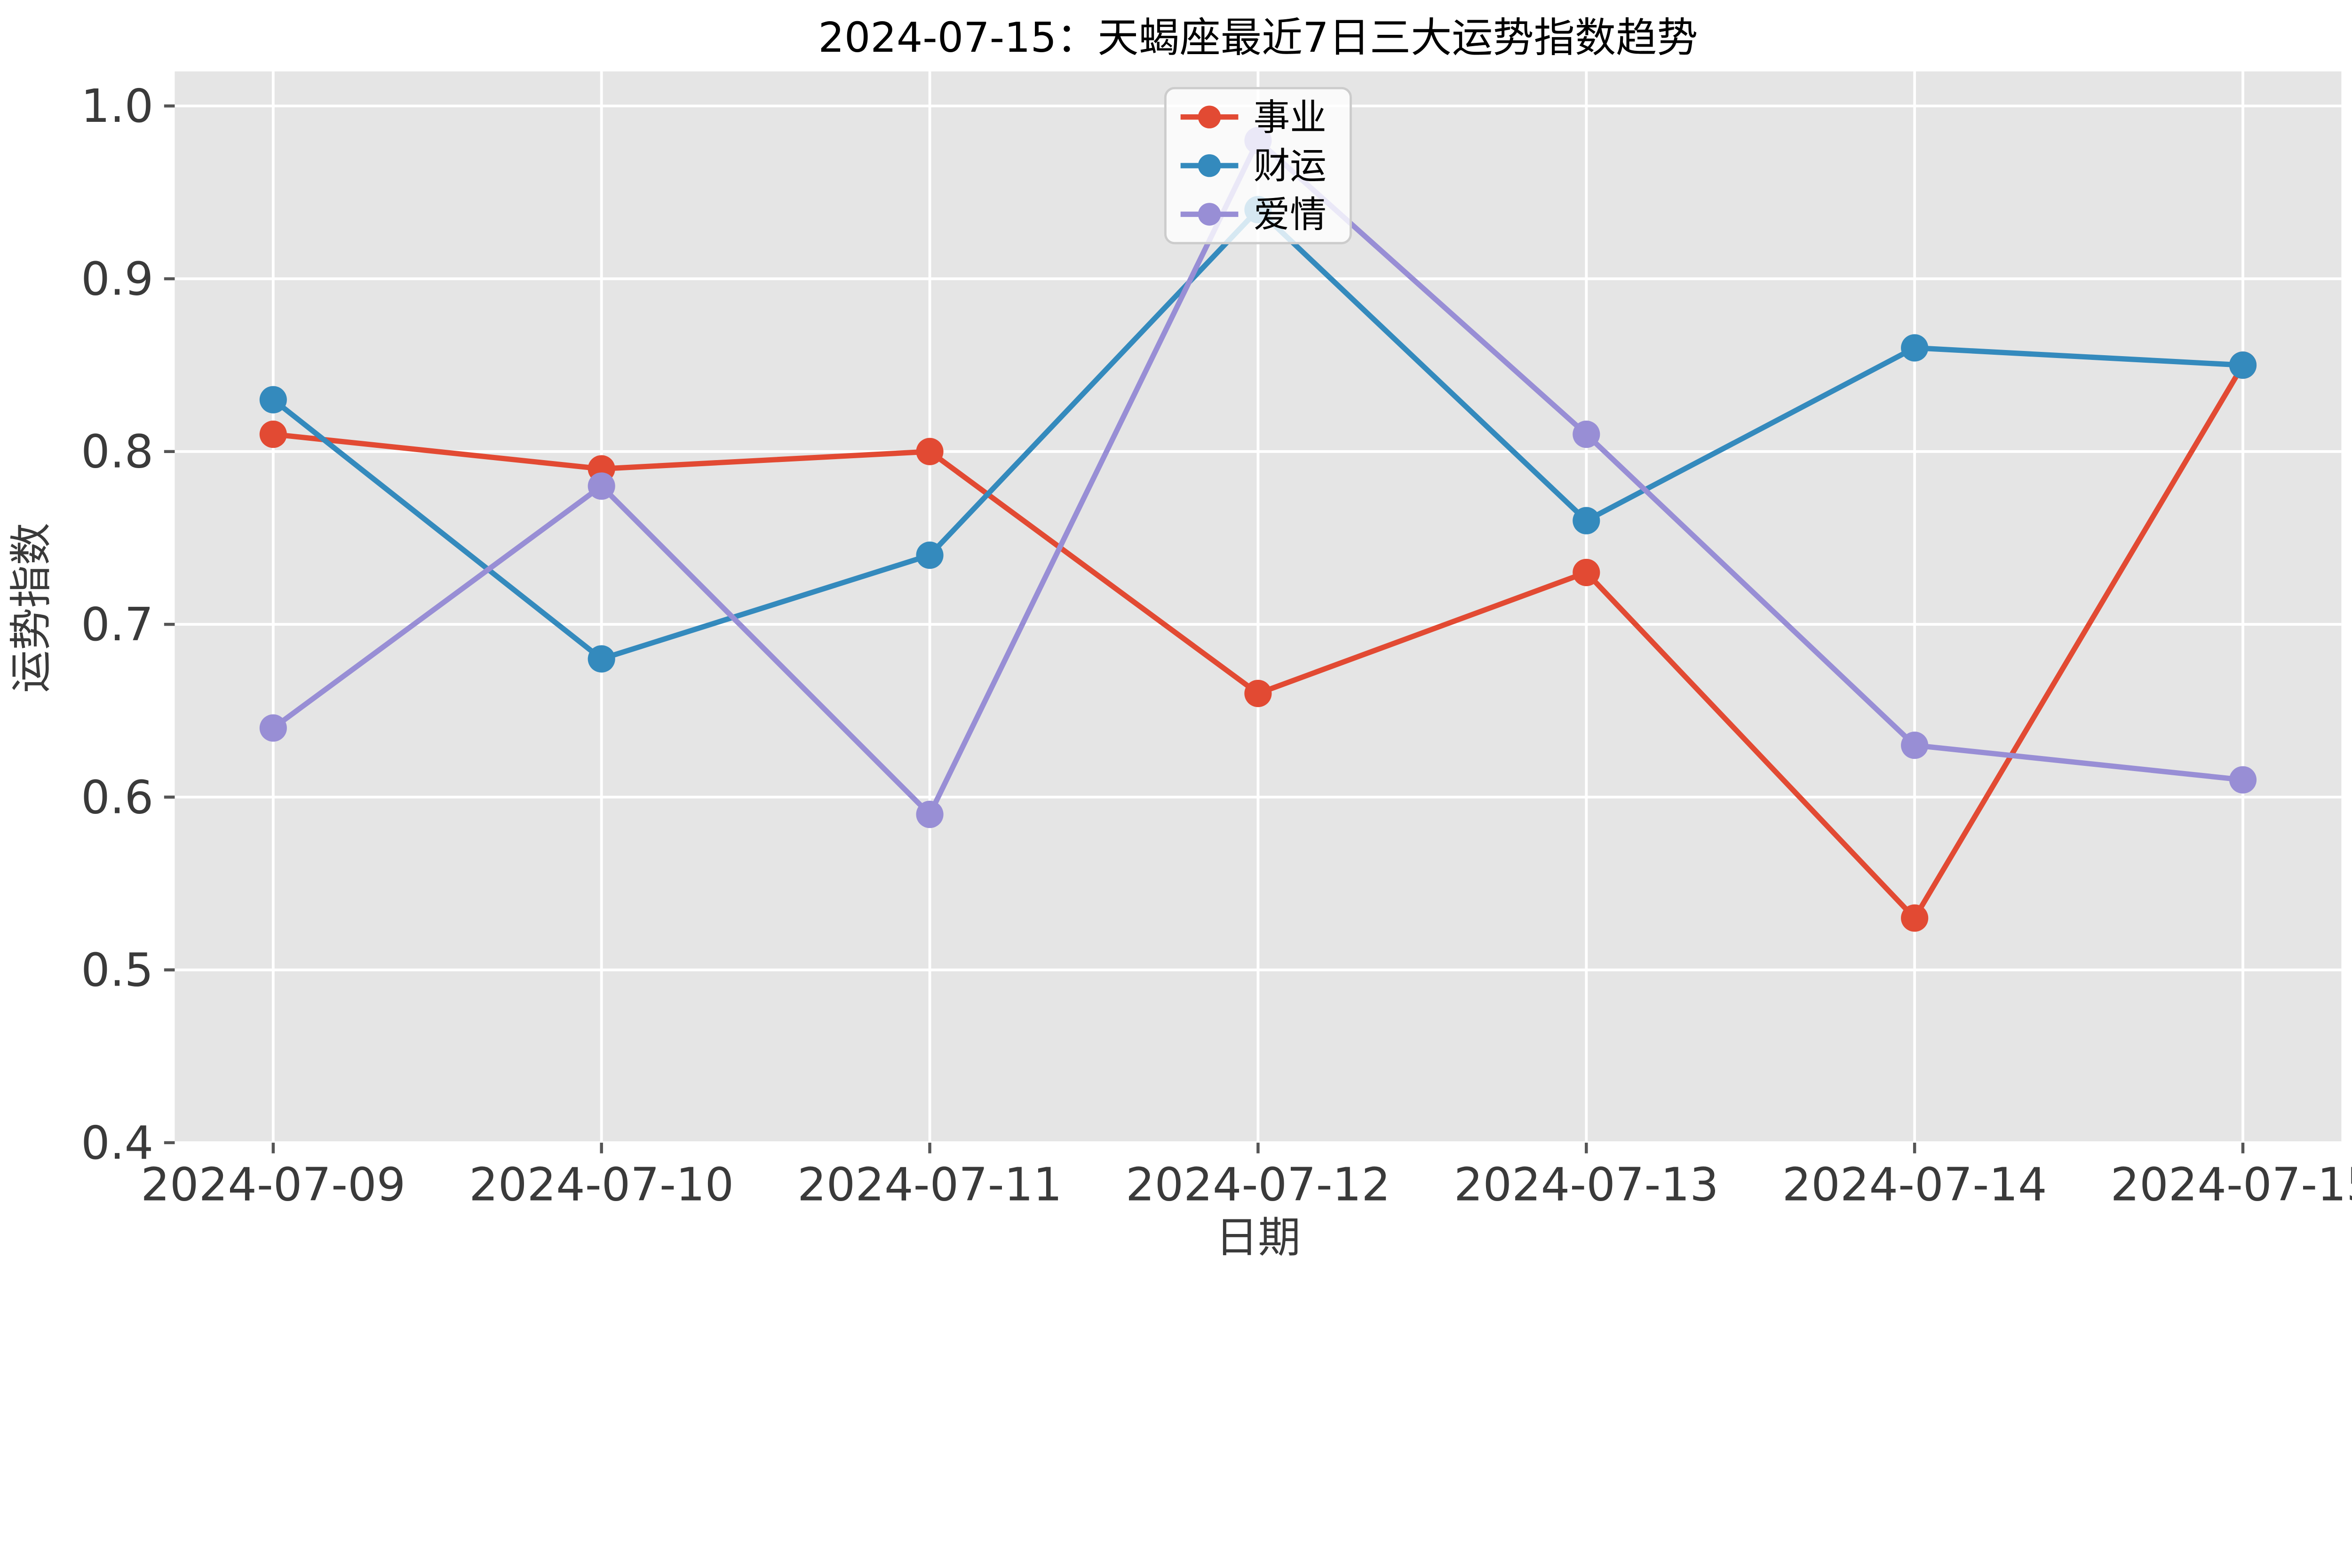 This screenshot has height=1568, width=2352. What do you see at coordinates (117, 624) in the screenshot?
I see `y-tick-label: 0.7` at bounding box center [117, 624].